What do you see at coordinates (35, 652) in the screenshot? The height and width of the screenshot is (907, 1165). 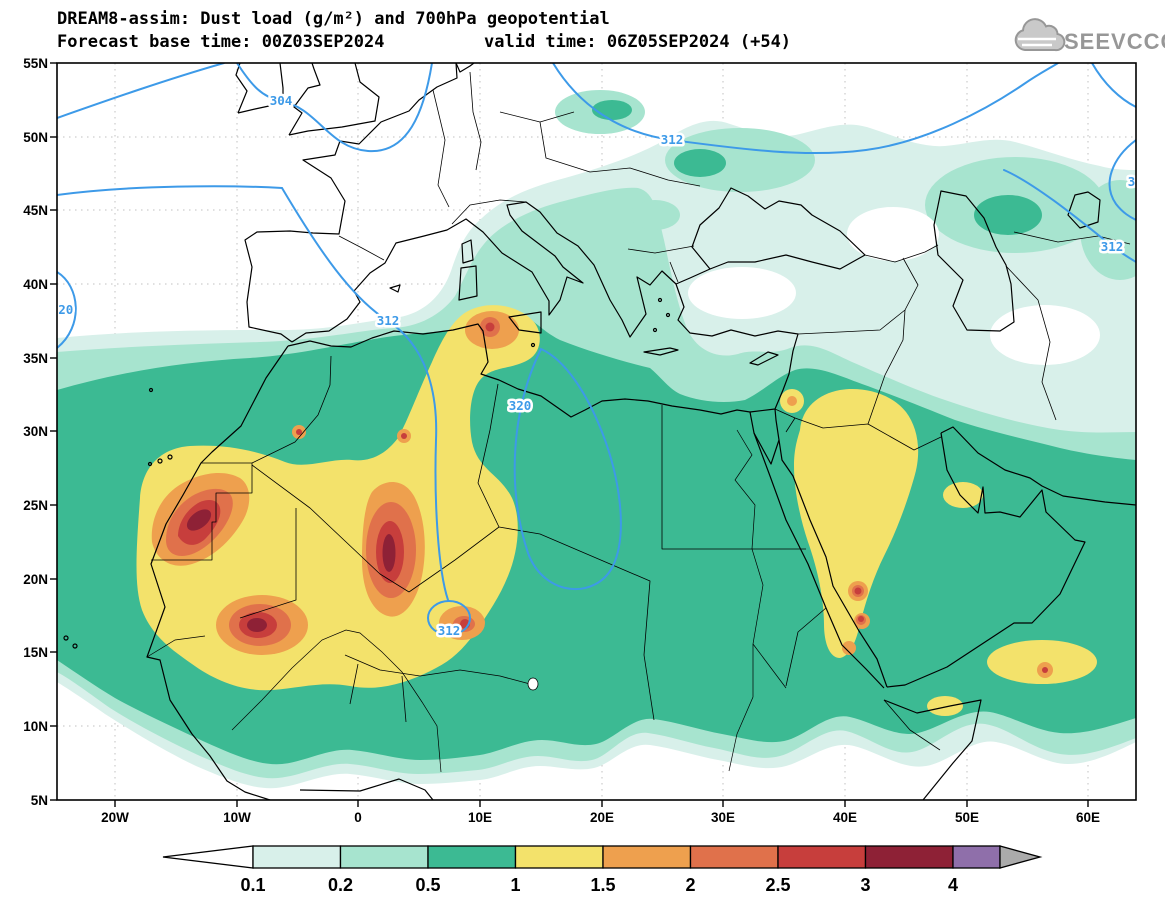 I see `lat-tick-label: 15N` at bounding box center [35, 652].